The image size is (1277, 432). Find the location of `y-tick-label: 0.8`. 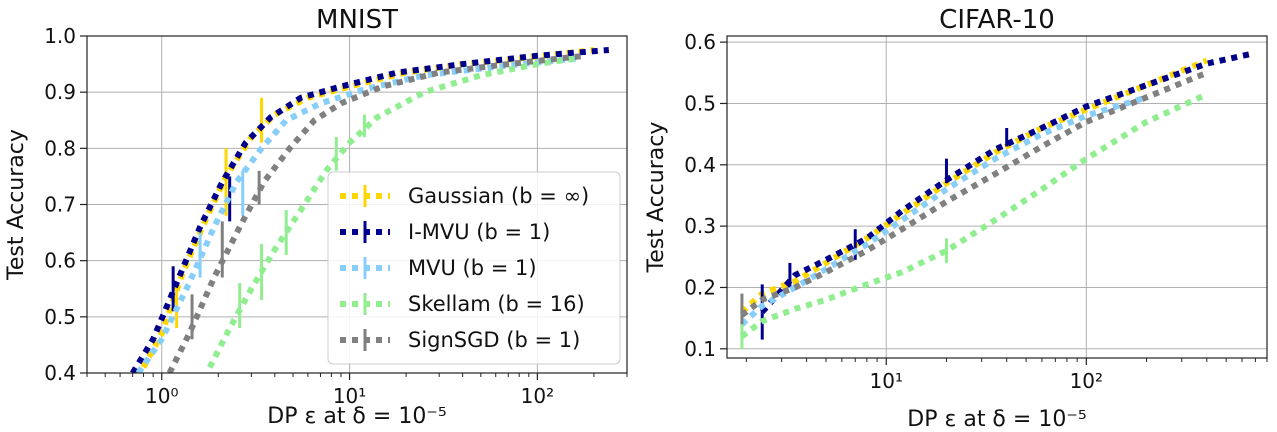

y-tick-label: 0.8 is located at coordinates (60, 148).